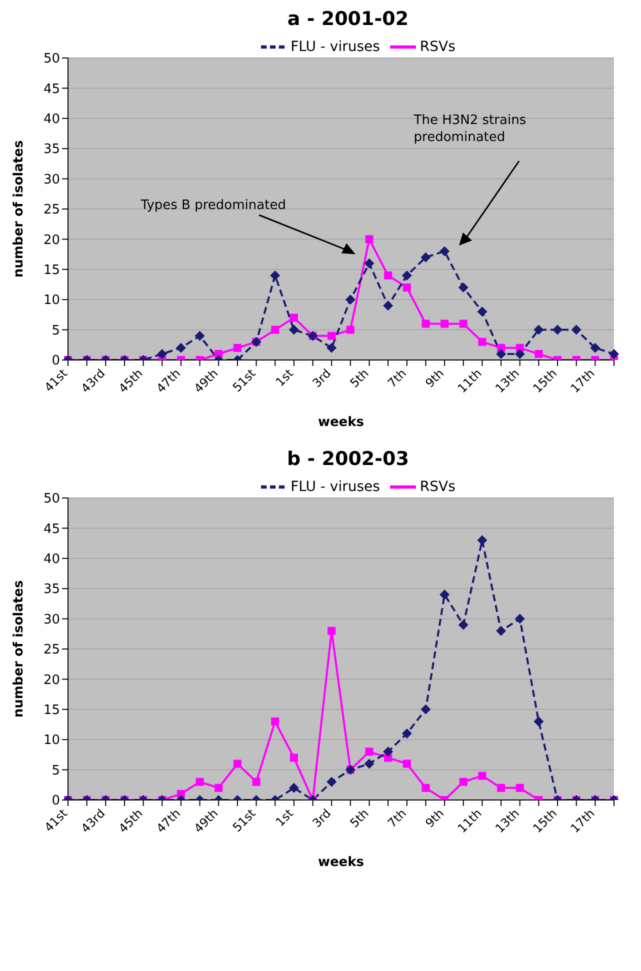 This screenshot has height=971, width=641. I want to click on chart-title: a - 2001-02, so click(348, 19).